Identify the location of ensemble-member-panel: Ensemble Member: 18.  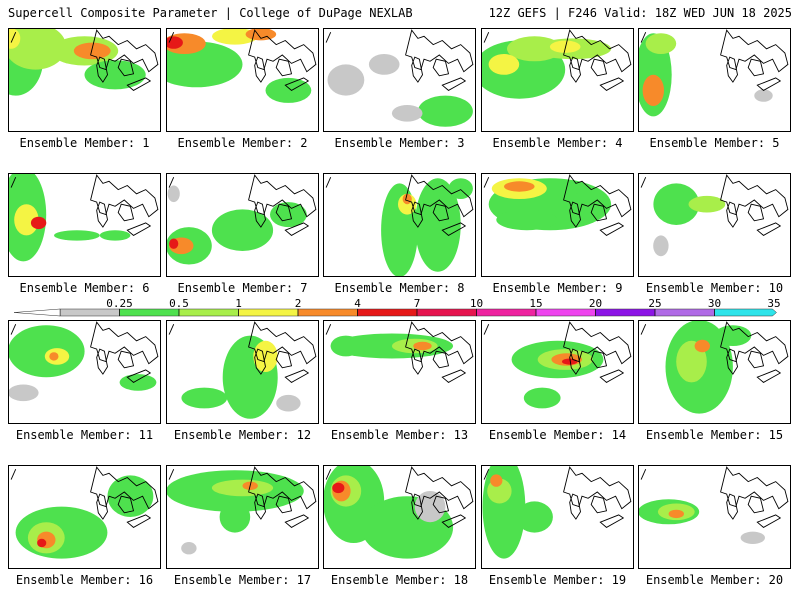
(399, 527).